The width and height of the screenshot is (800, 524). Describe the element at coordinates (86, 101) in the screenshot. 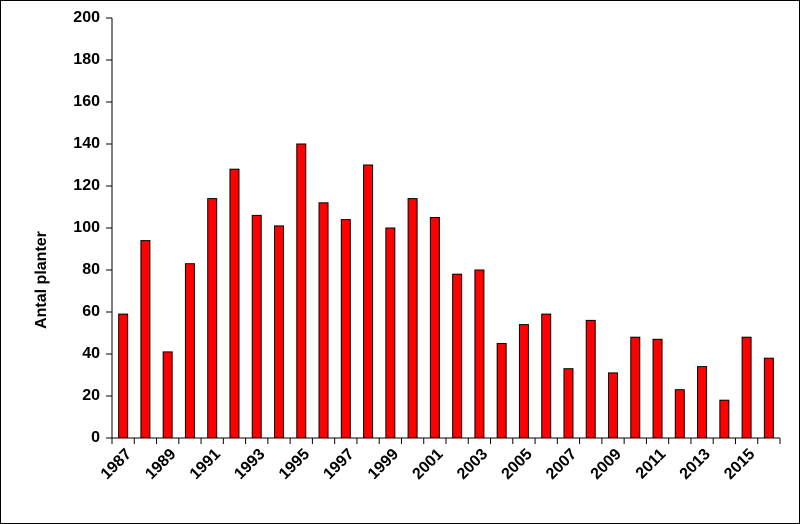

I see `y-tick-label: 160` at that location.